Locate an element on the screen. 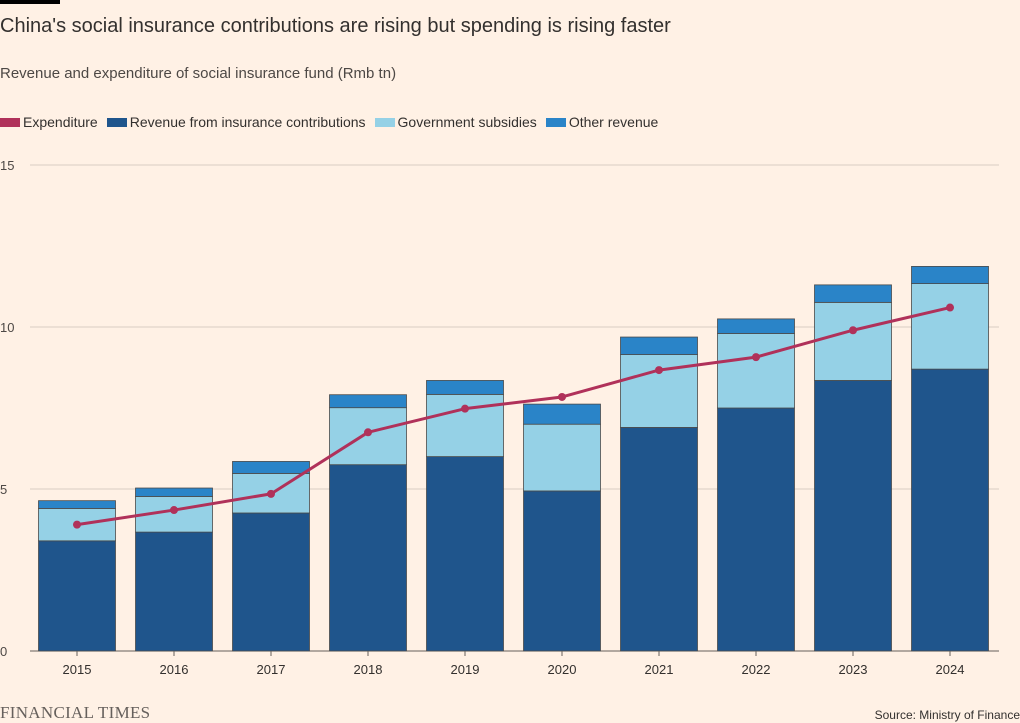 The image size is (1020, 723). legend-item-subsidies: Government subsidies is located at coordinates (455, 122).